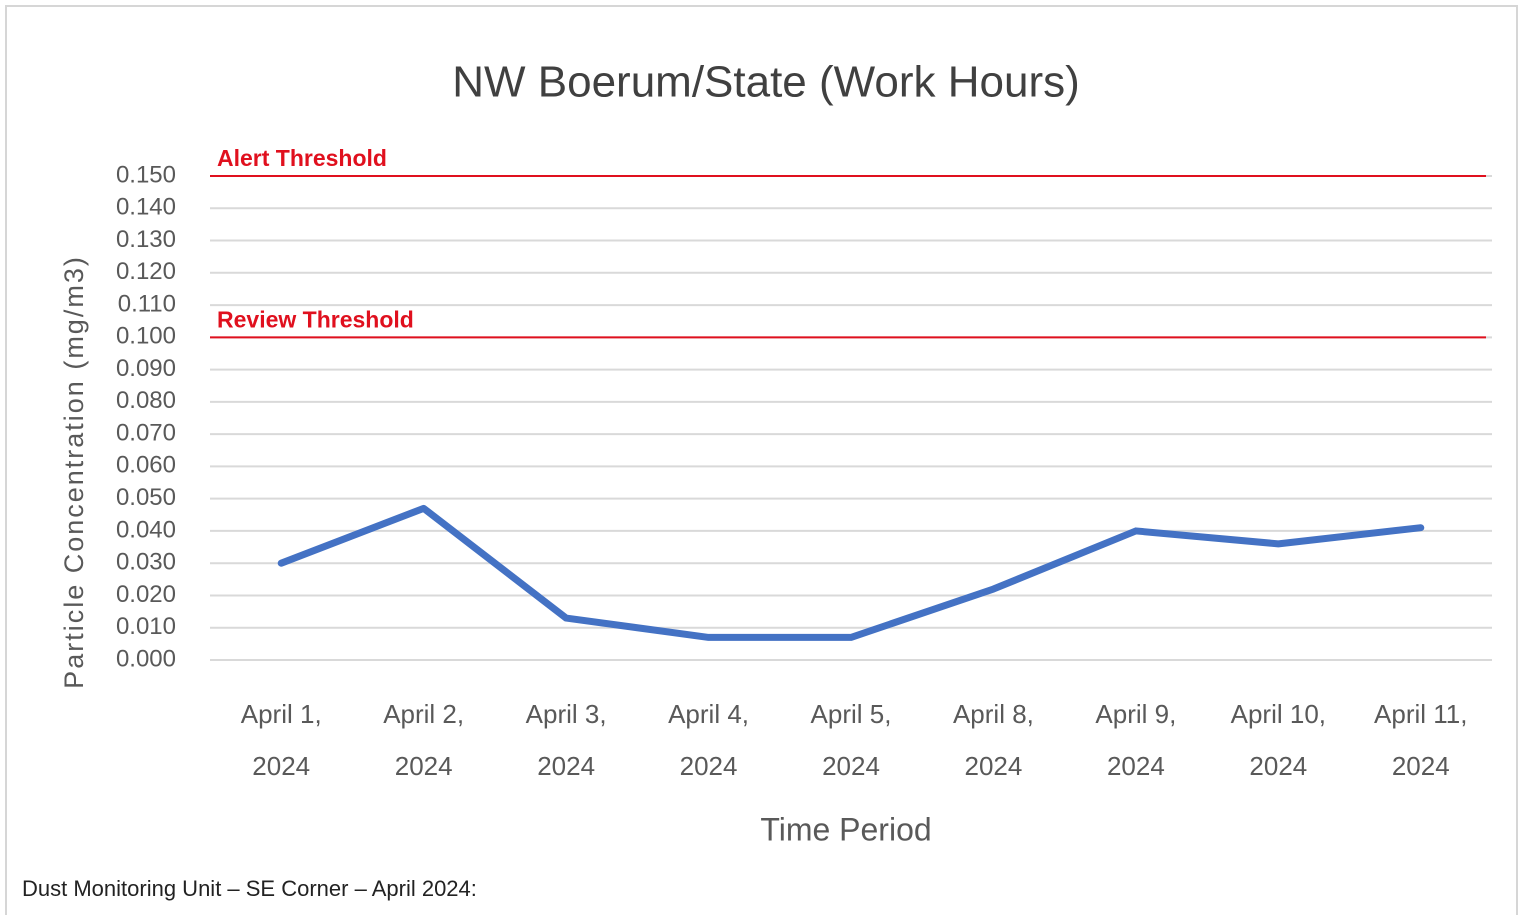  Describe the element at coordinates (766, 82) in the screenshot. I see `chart-title: NW Boerum/State (Work Hours)` at that location.